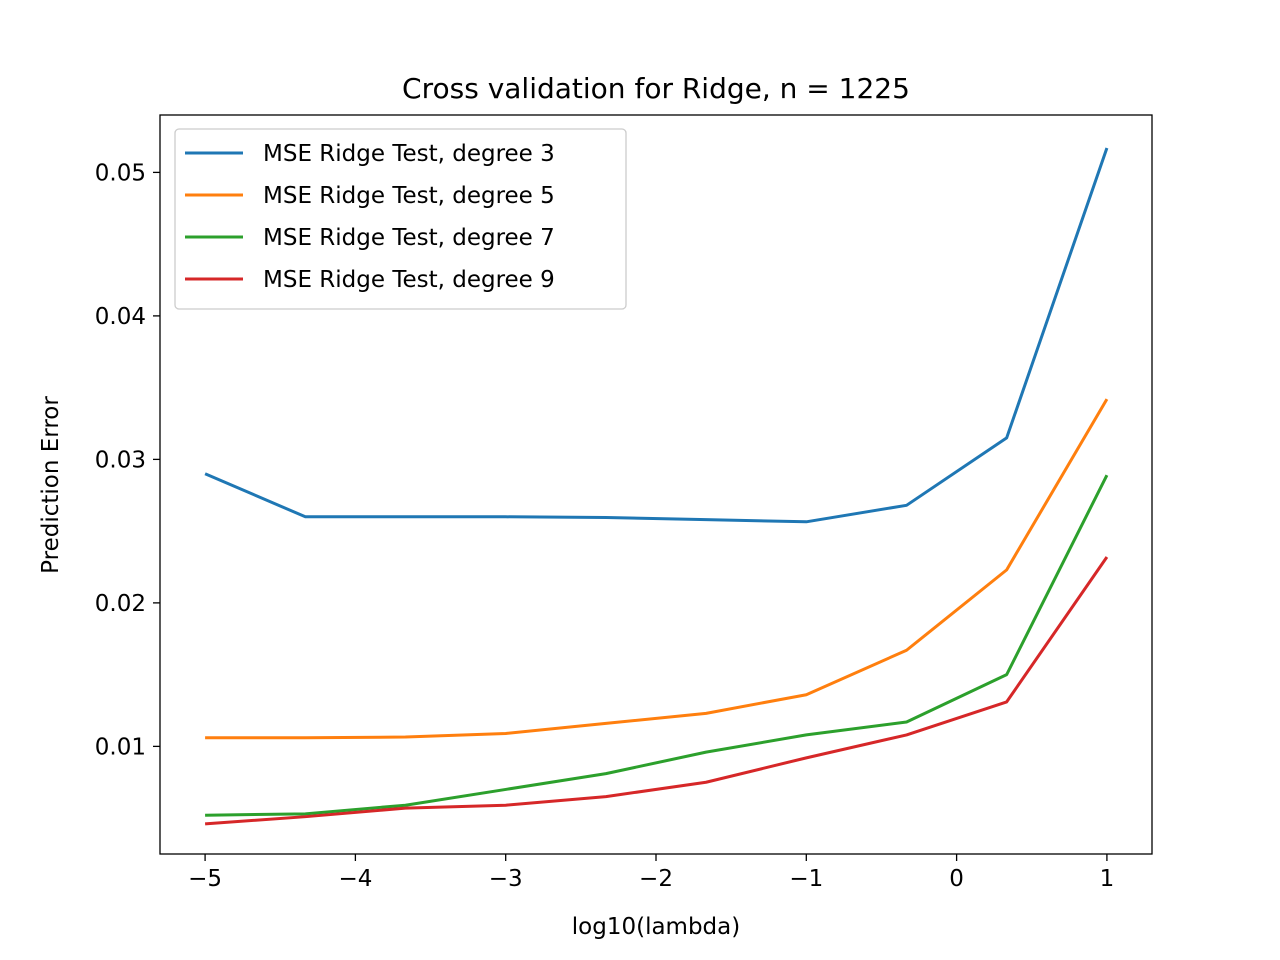 The height and width of the screenshot is (960, 1280). I want to click on y-tick-label: 0.03, so click(120, 460).